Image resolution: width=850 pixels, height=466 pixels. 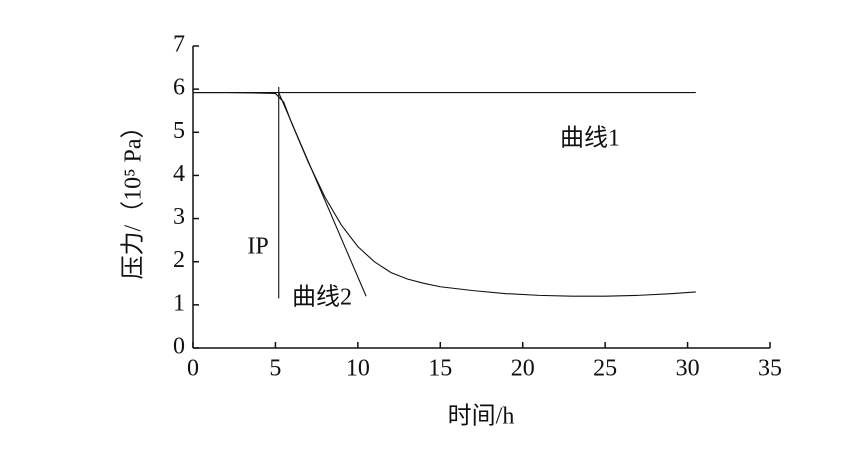 I want to click on y-tick-label: 7, so click(x=179, y=45).